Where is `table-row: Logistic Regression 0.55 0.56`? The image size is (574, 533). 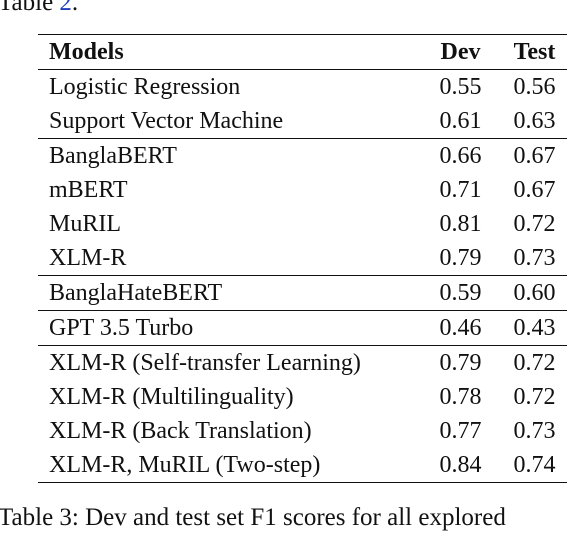
table-row: Logistic Regression 0.55 0.56 is located at coordinates (302, 86).